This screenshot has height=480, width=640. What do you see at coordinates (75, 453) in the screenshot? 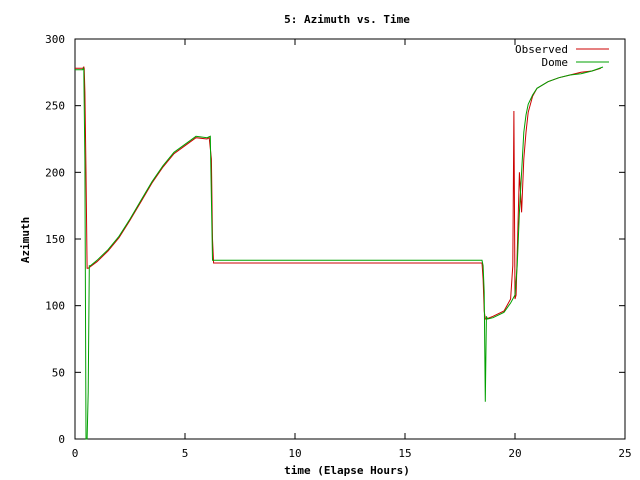
I see `x-tick-label: 0` at bounding box center [75, 453].